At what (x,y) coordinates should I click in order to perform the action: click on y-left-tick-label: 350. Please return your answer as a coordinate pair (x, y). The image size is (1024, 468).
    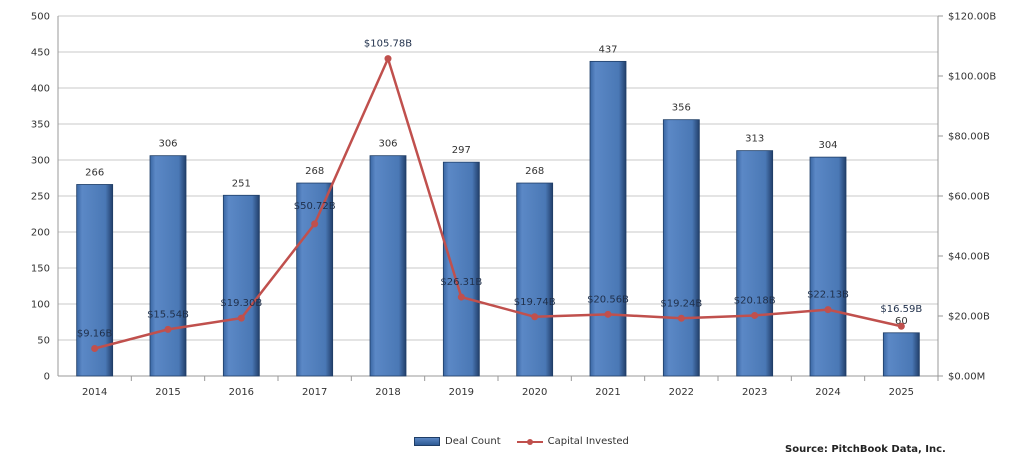
    Looking at the image, I should click on (40, 125).